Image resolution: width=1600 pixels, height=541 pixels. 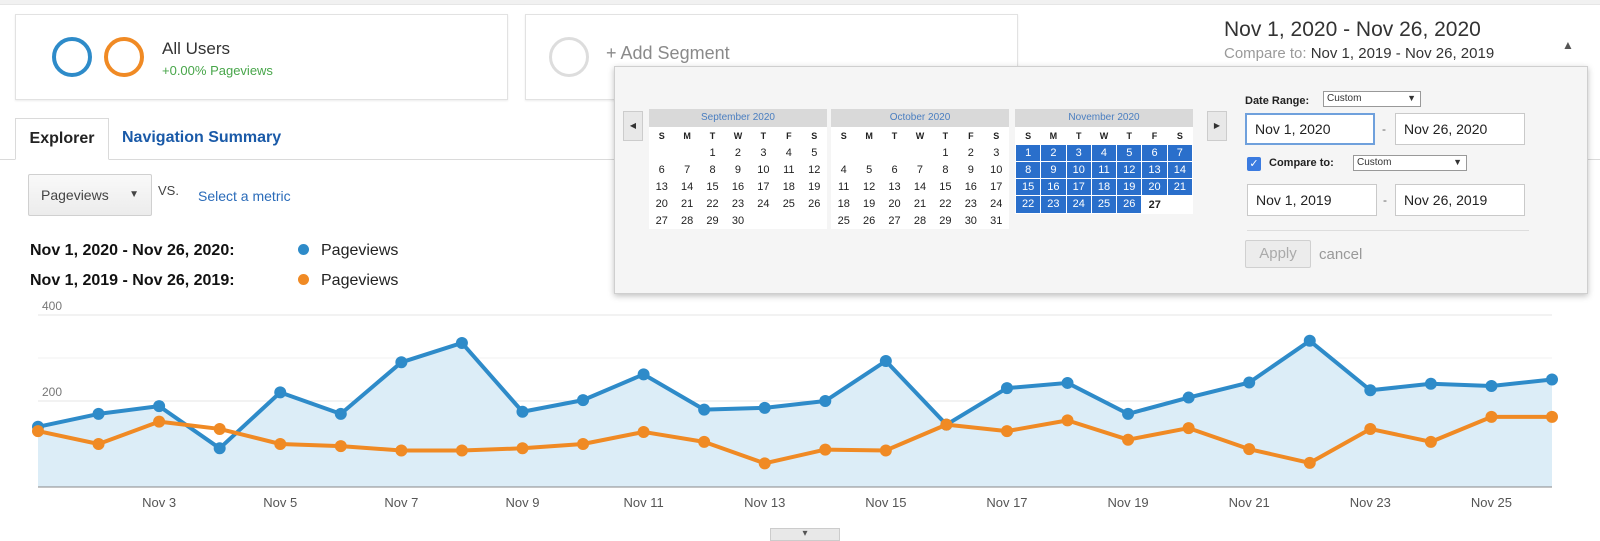 What do you see at coordinates (1341, 254) in the screenshot?
I see `cancel-link: cancel` at bounding box center [1341, 254].